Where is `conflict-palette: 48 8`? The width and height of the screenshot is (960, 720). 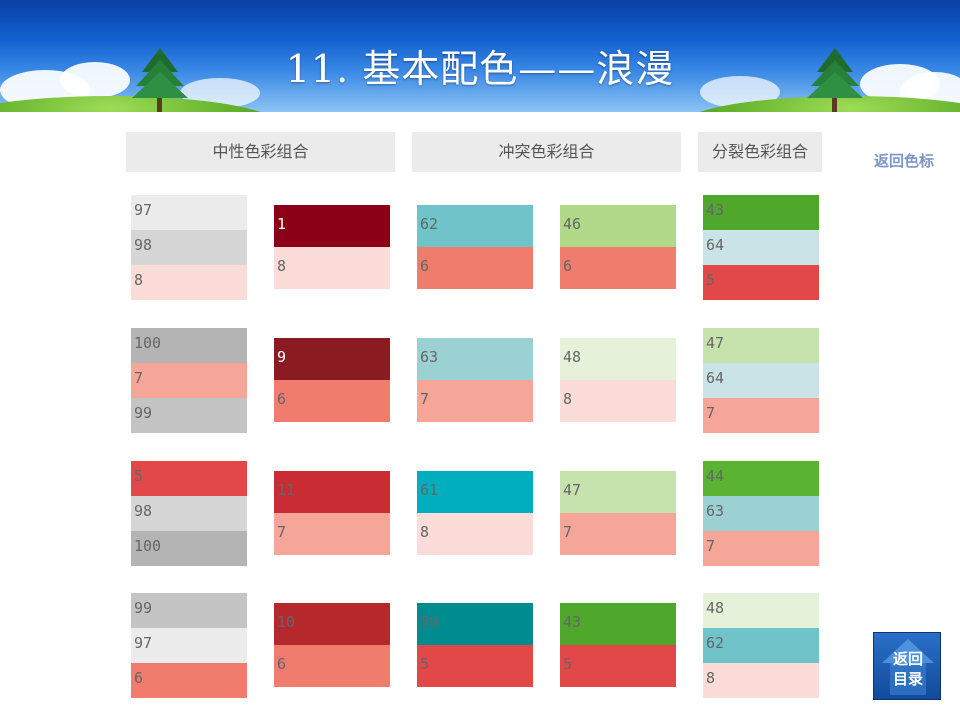
conflict-palette: 48 8 is located at coordinates (618, 380).